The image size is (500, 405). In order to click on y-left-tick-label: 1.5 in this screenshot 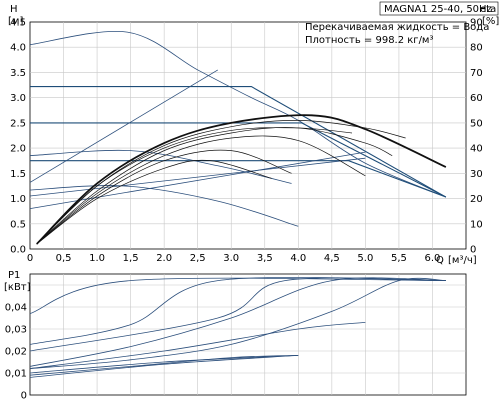, I will do `click(18, 174)`.